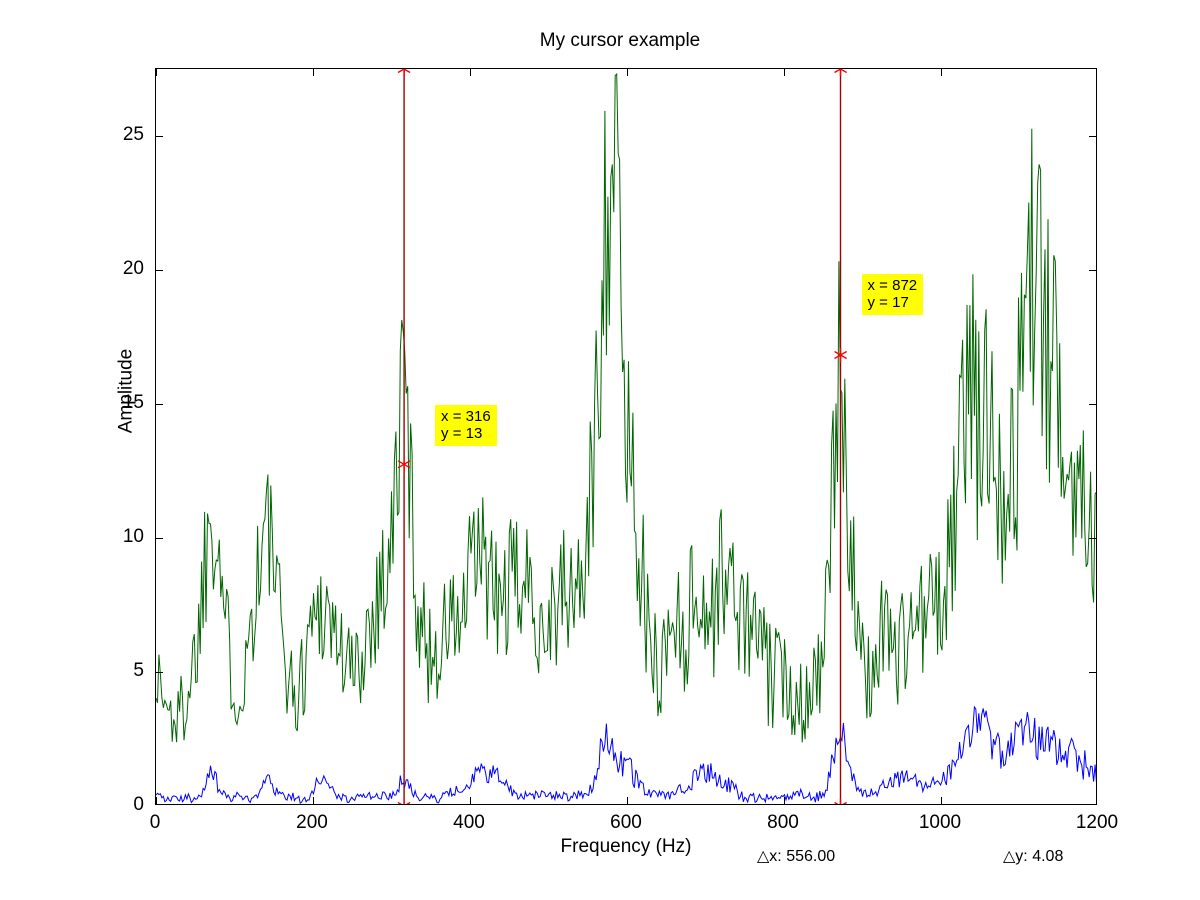  I want to click on cursor-2-top-marker, so click(840, 72).